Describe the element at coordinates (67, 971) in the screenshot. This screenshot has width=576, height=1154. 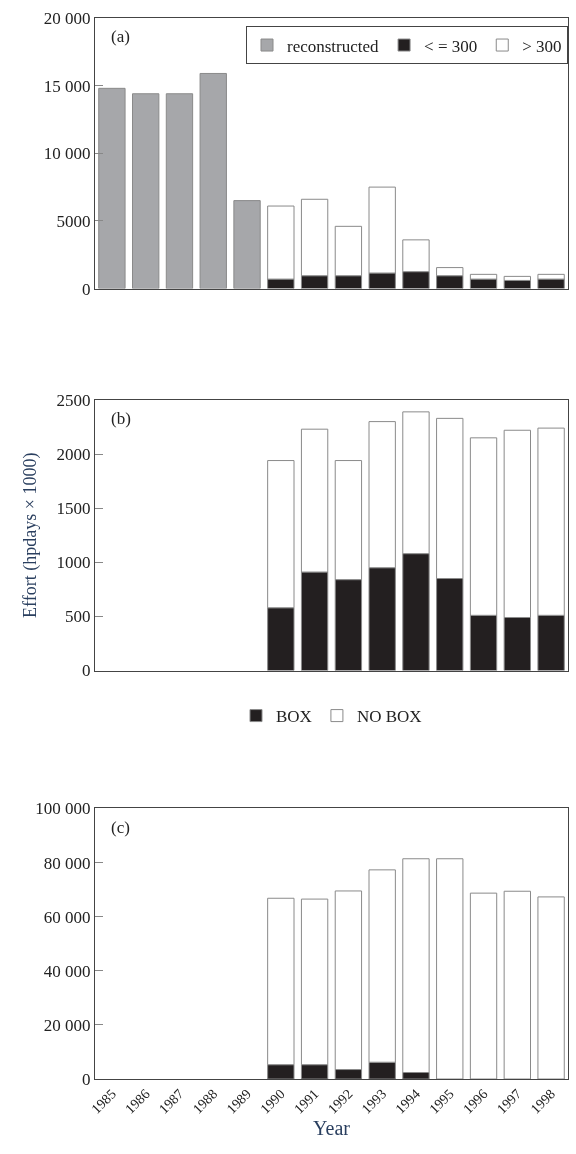
I see `y-tick-label: 40 000` at that location.